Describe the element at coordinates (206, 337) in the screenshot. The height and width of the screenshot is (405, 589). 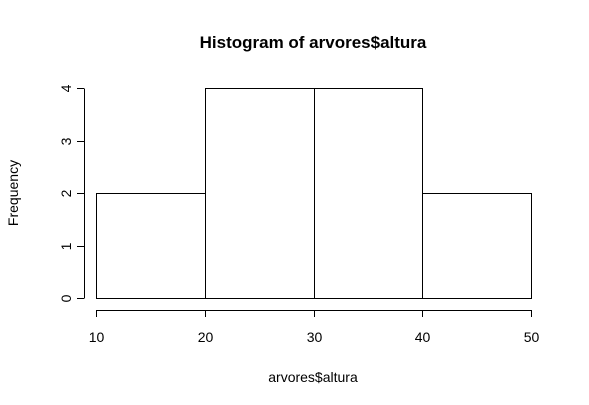
I see `x-tick-label-20: 20` at that location.